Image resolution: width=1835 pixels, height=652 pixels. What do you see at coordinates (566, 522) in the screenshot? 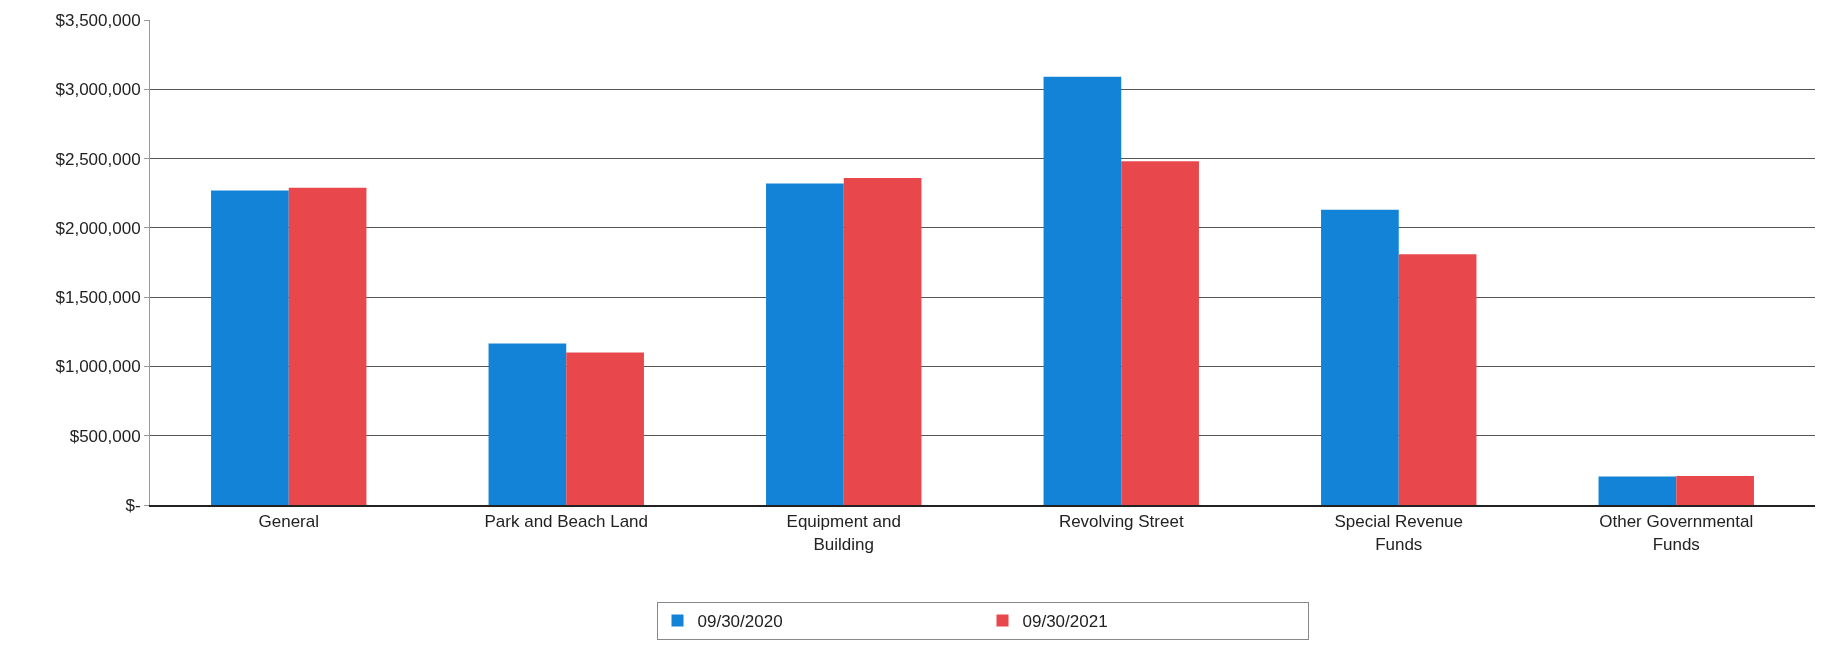
I see `x-tick-label: Park and Beach Land` at bounding box center [566, 522].